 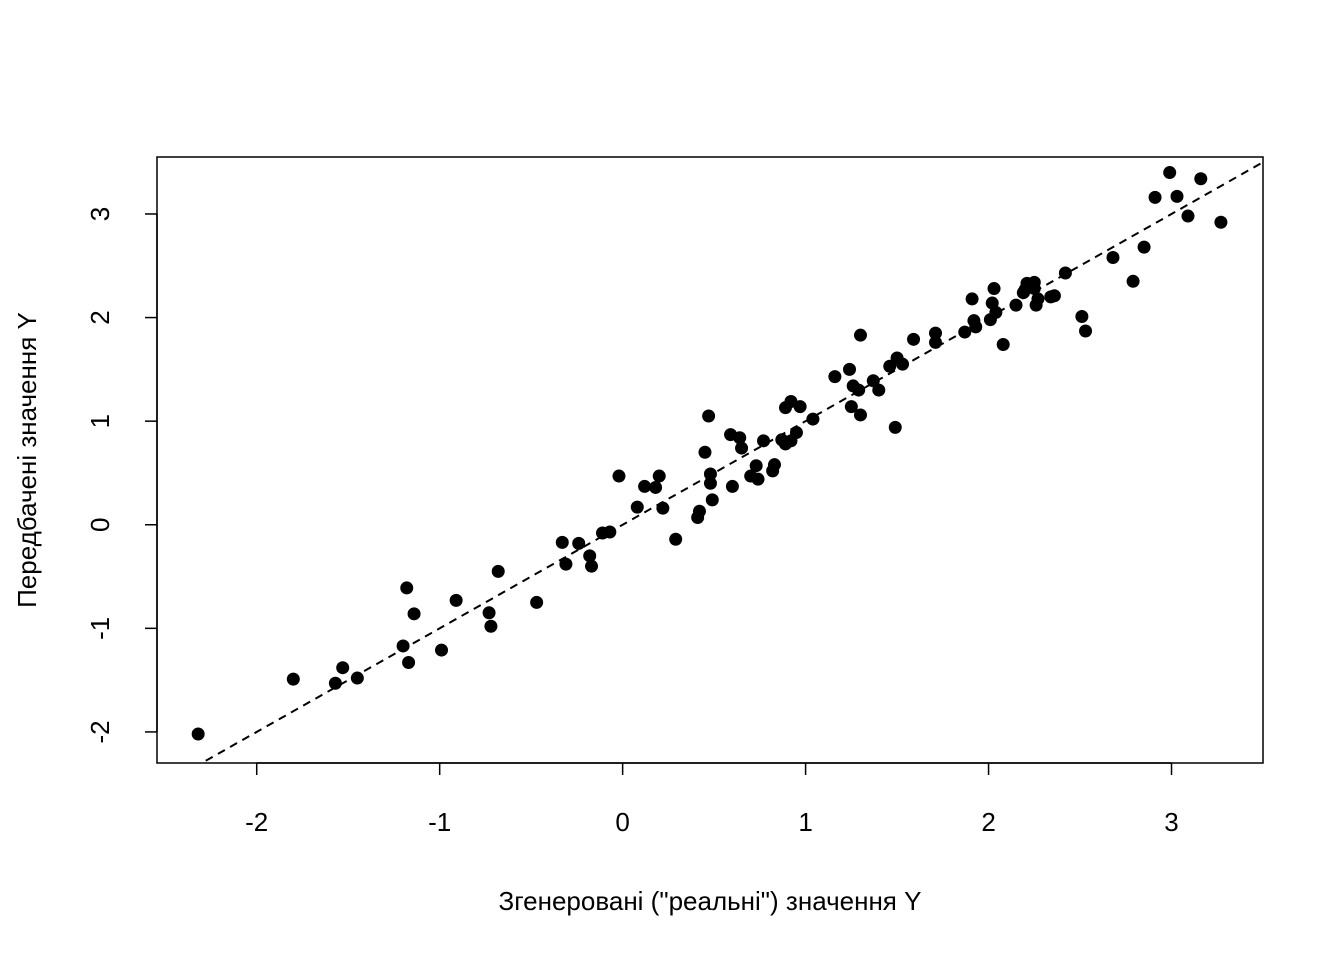 What do you see at coordinates (805, 822) in the screenshot?
I see `x-tick-label: 1` at bounding box center [805, 822].